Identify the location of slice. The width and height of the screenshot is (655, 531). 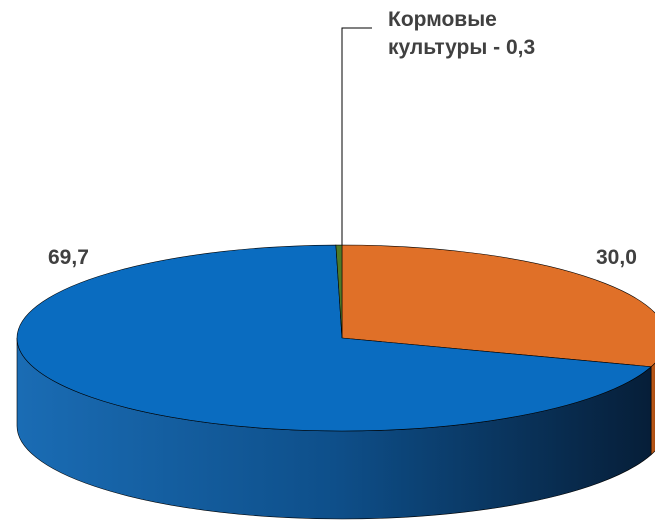
(498, 306).